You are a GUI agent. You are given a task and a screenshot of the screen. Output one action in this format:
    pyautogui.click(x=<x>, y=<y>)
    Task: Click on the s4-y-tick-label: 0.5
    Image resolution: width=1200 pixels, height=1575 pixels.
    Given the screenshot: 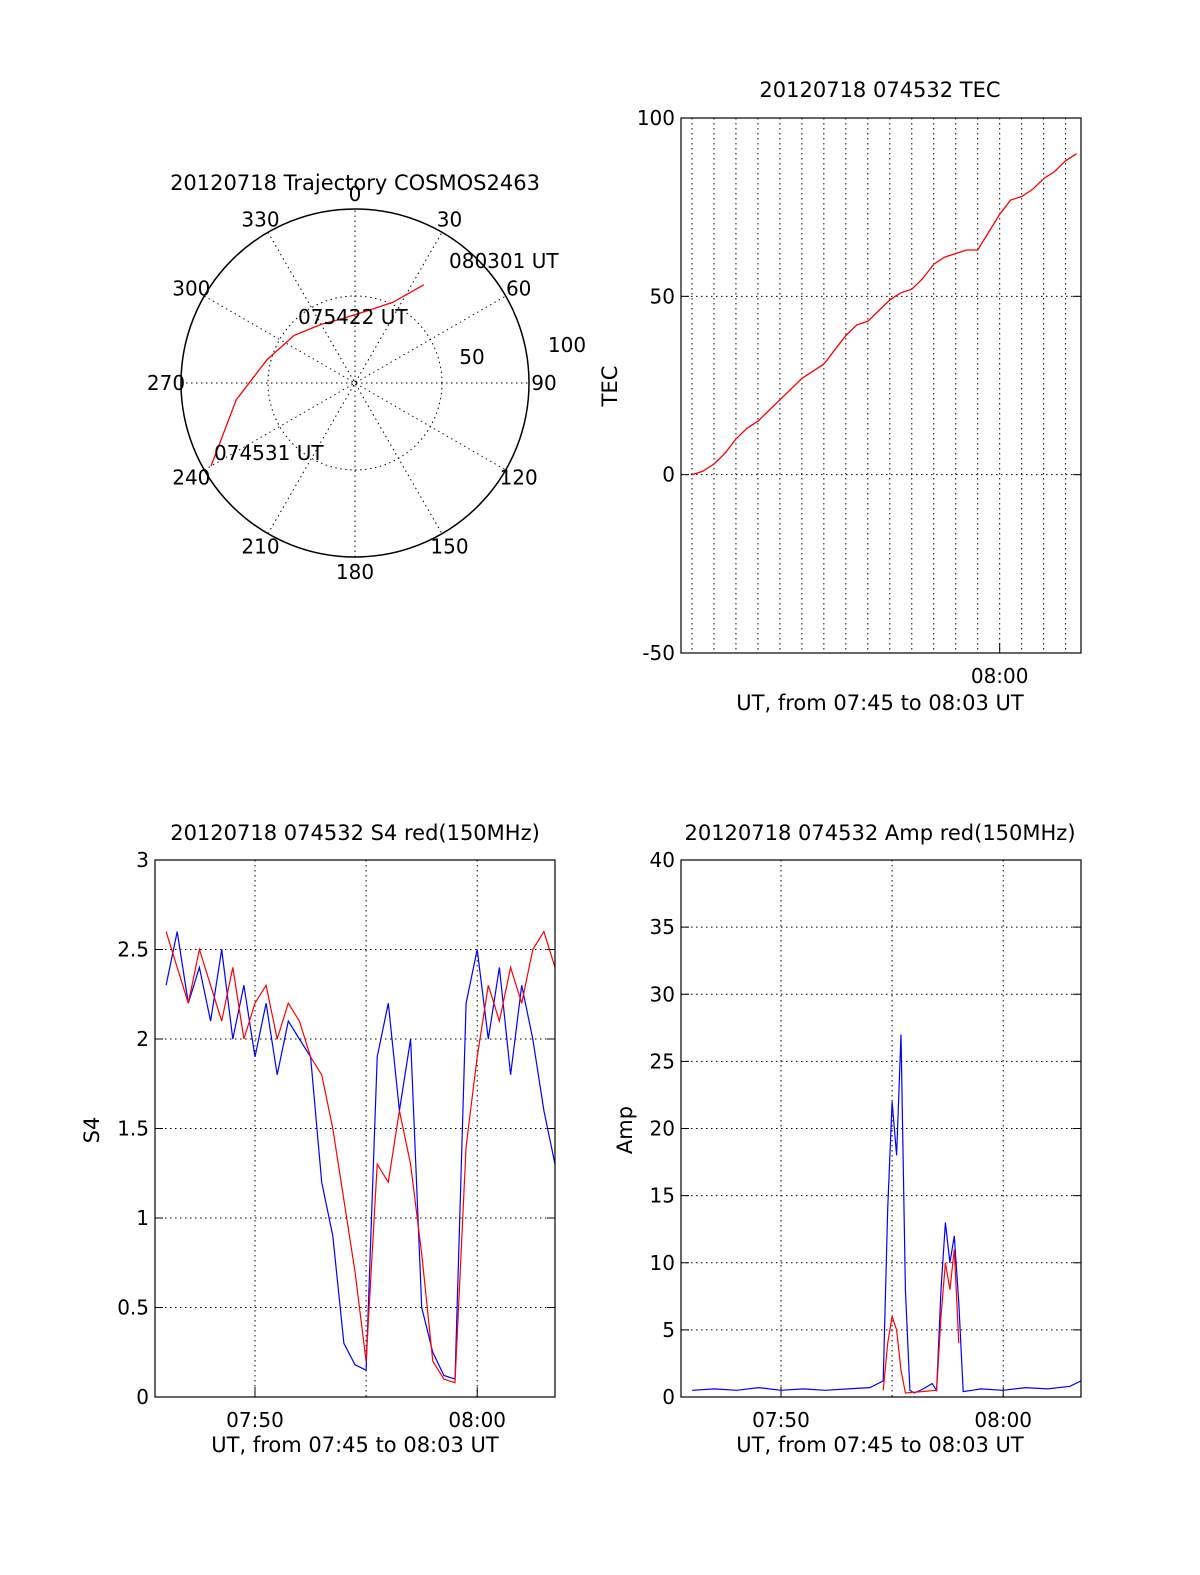 What is the action you would take?
    pyautogui.click(x=133, y=1308)
    